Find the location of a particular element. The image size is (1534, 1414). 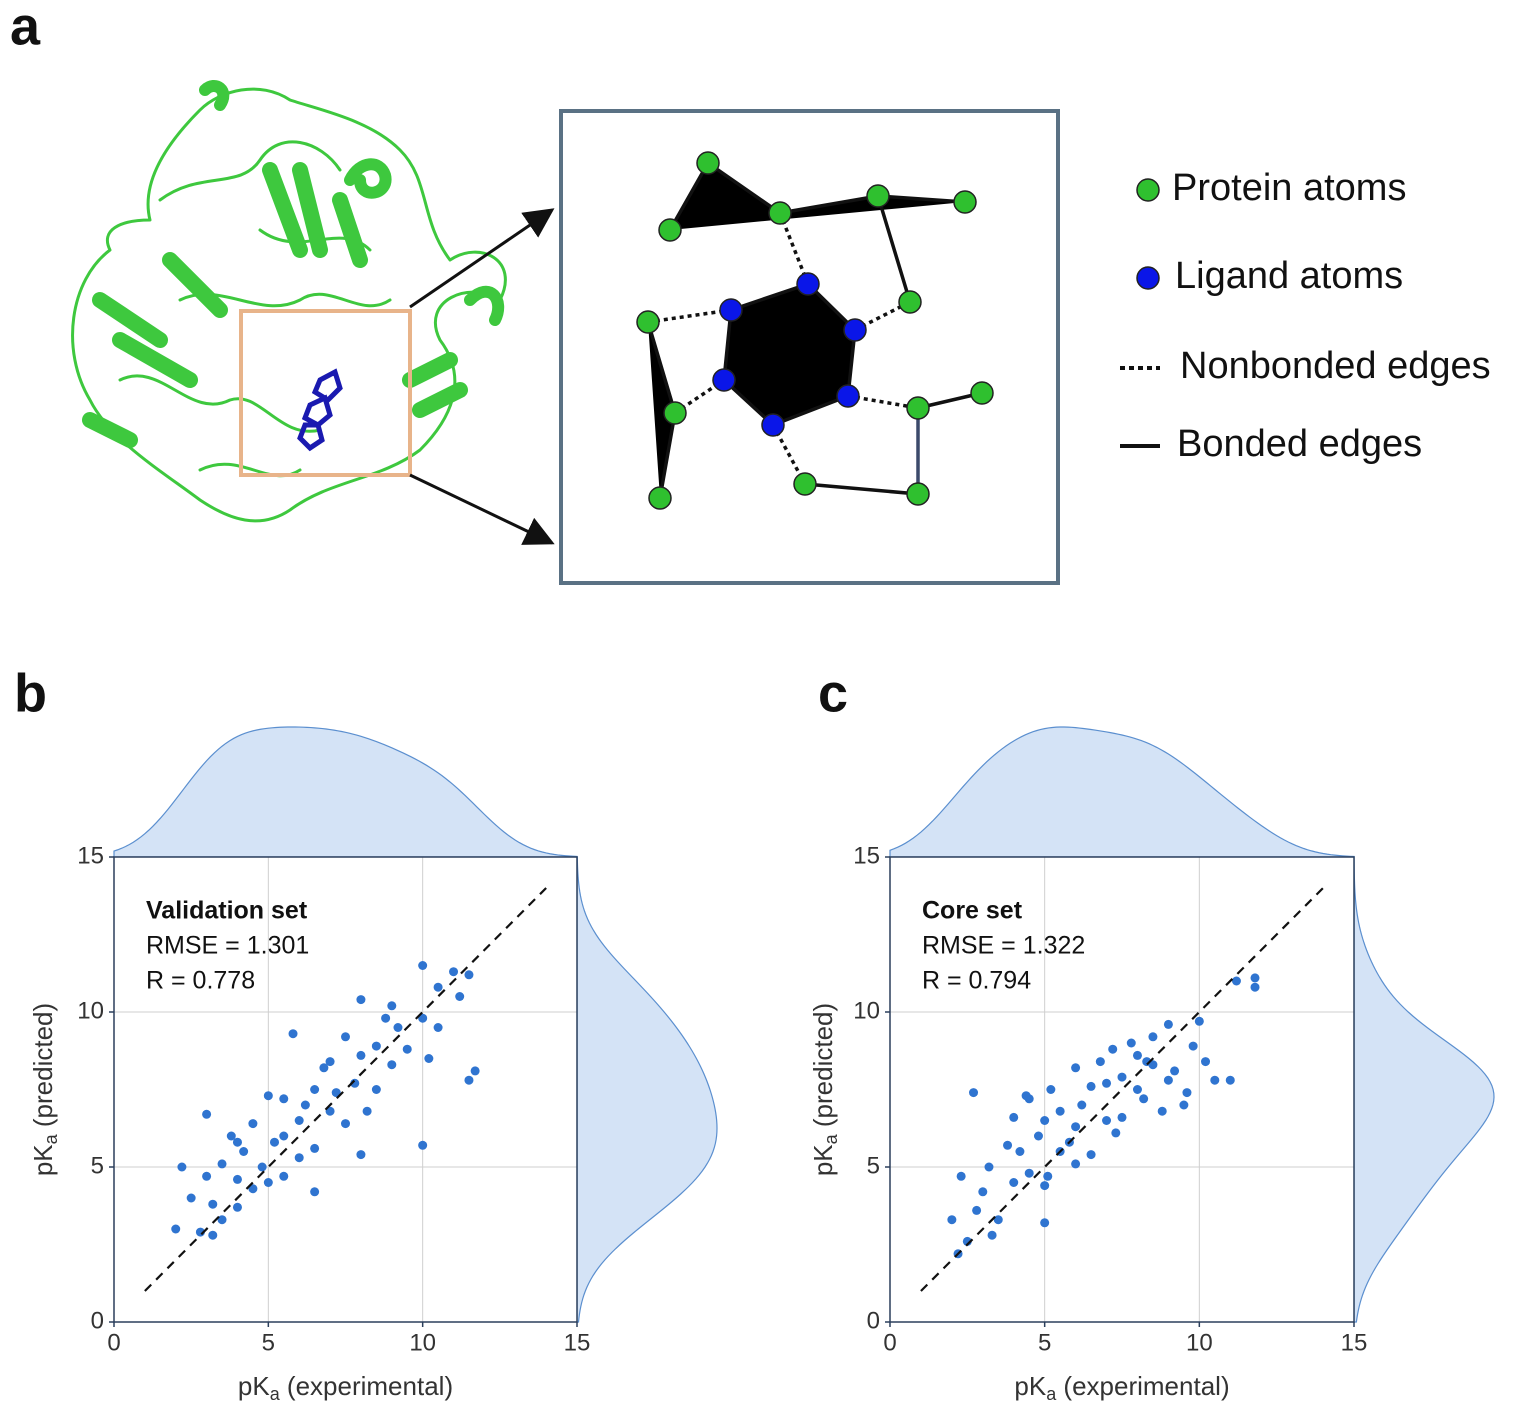

annotation: R = 0.778 is located at coordinates (200, 981).